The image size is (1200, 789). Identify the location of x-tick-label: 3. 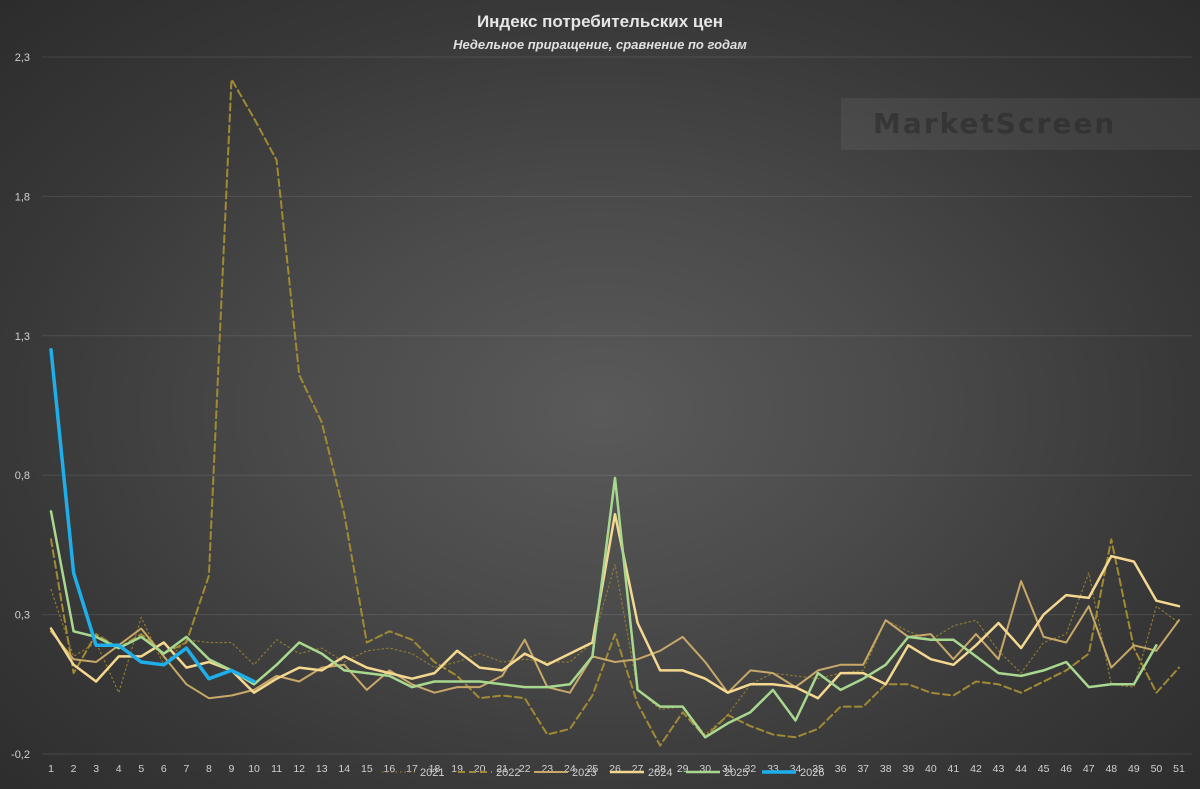
(96, 769).